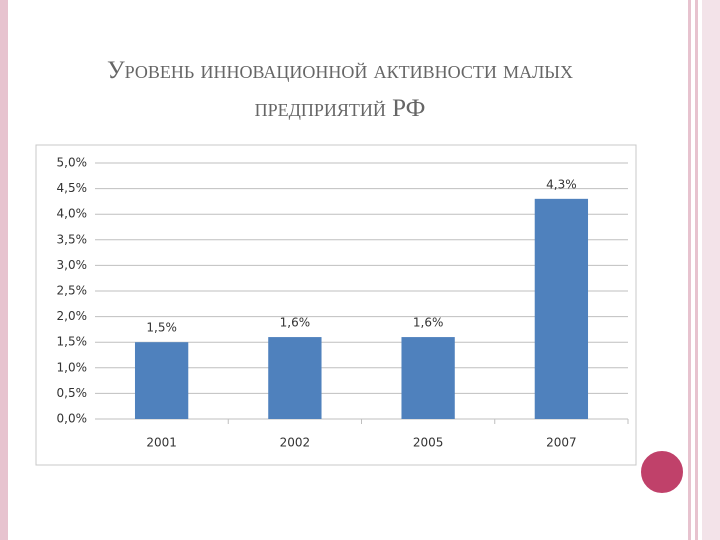  Describe the element at coordinates (711, 270) in the screenshot. I see `right-border` at that location.